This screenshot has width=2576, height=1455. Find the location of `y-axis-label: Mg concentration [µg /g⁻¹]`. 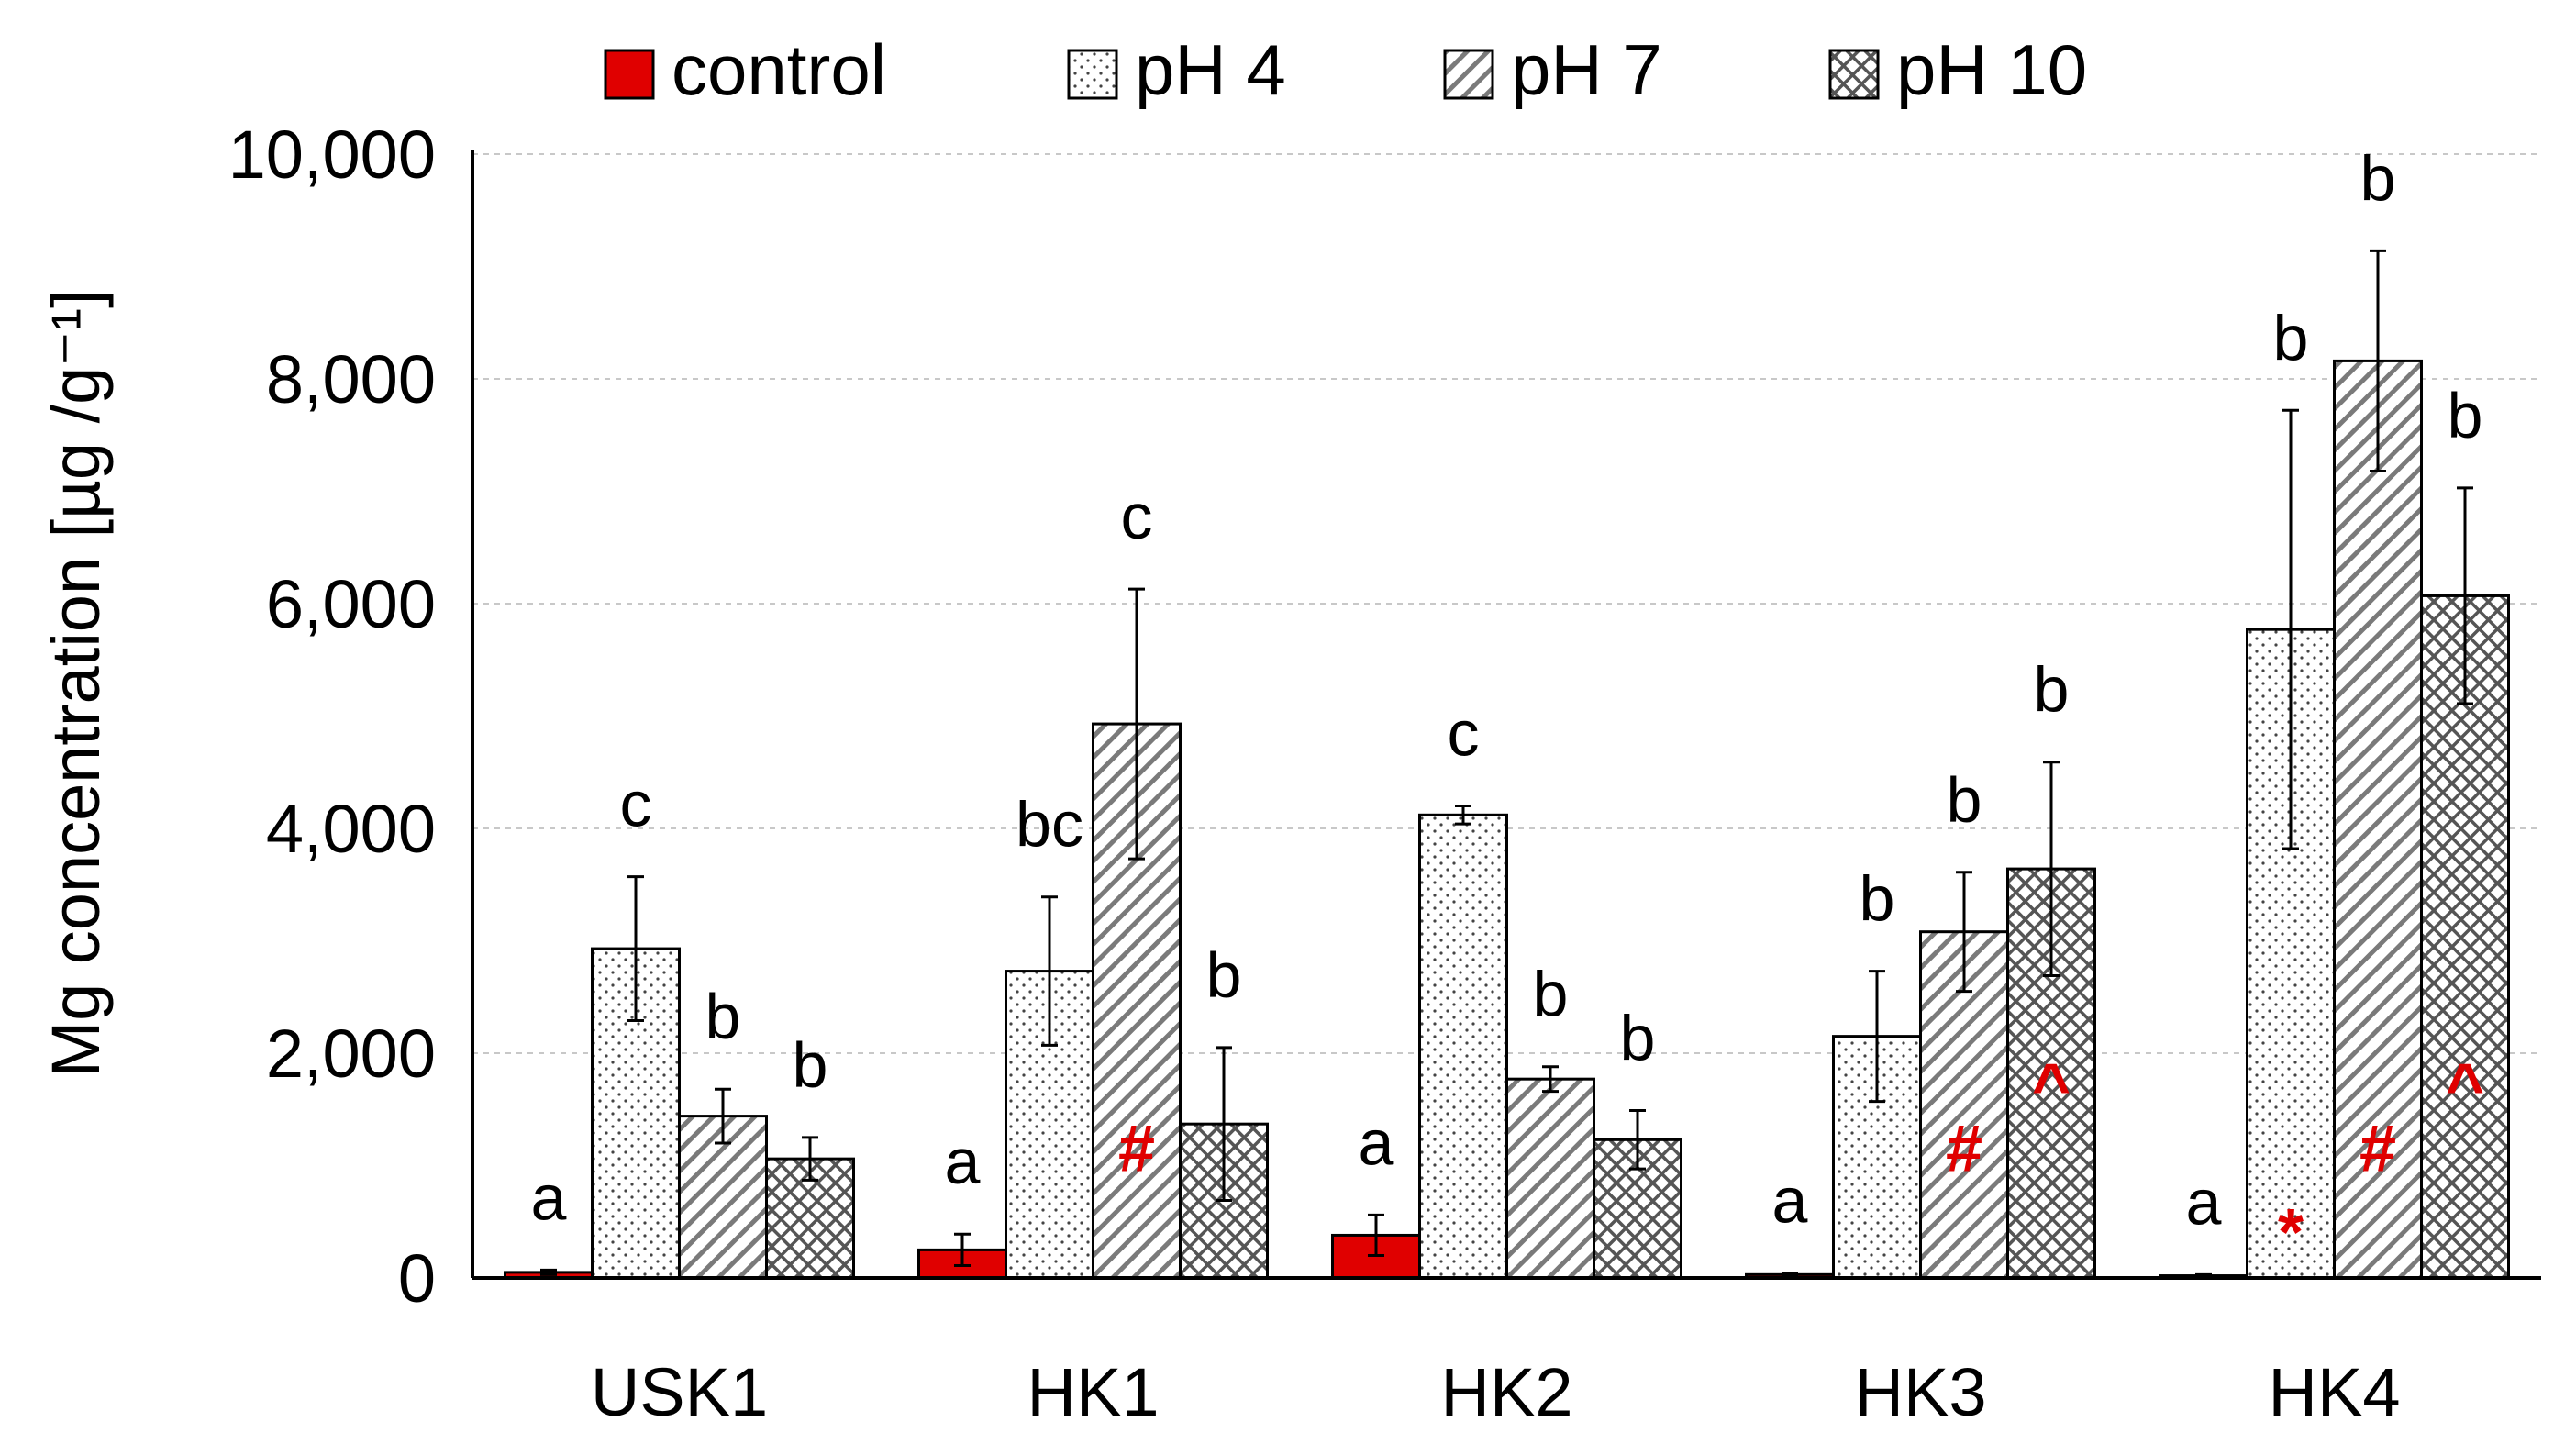

y-axis-label: Mg concentration [µg /g⁻¹] is located at coordinates (76, 683).